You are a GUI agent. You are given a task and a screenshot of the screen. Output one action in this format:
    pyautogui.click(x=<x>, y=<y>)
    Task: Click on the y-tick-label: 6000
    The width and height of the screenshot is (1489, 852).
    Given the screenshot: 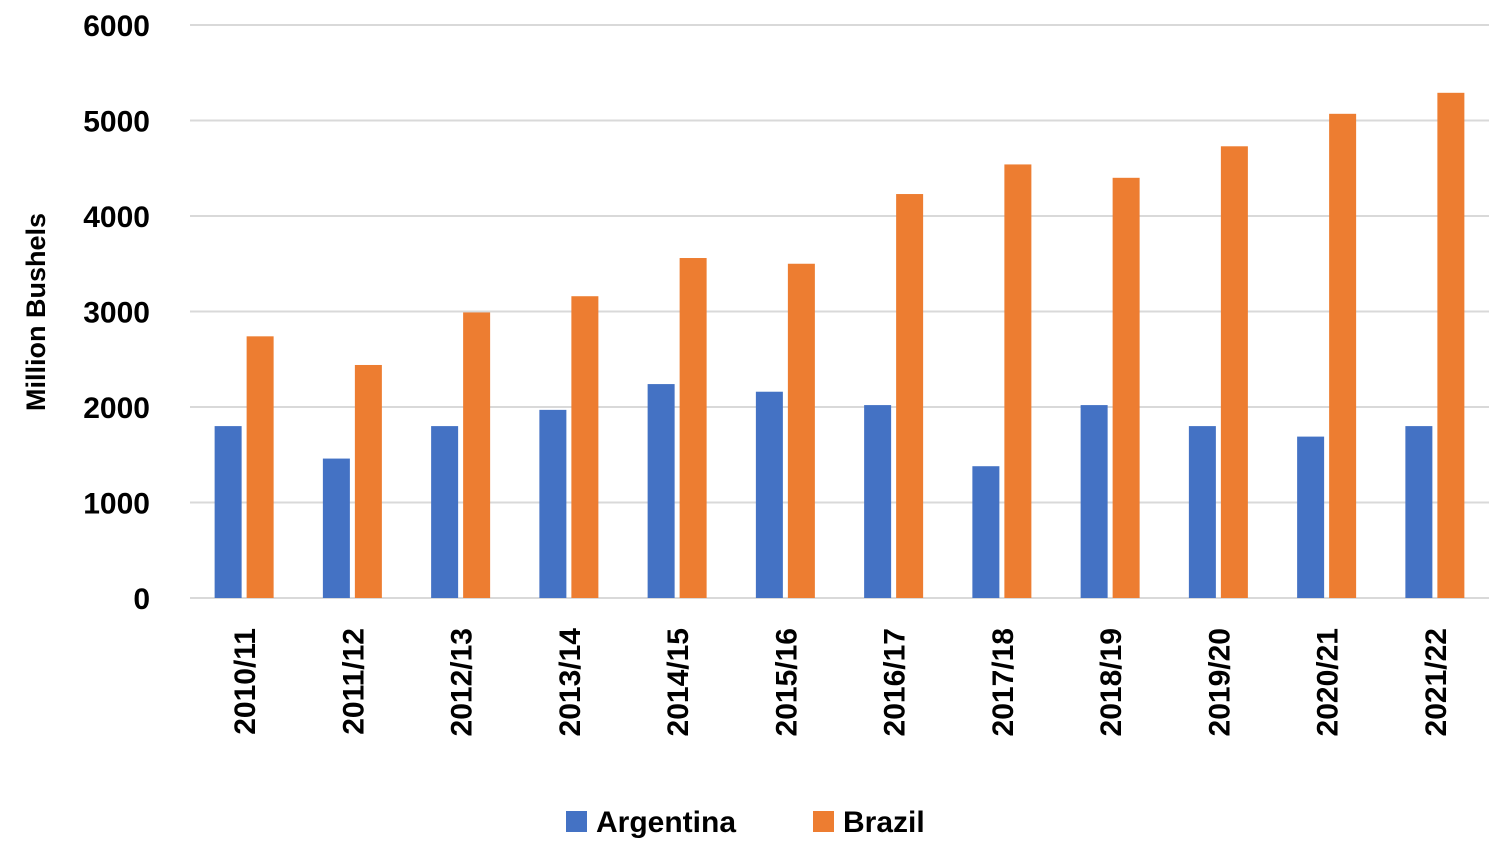 What is the action you would take?
    pyautogui.click(x=116, y=26)
    